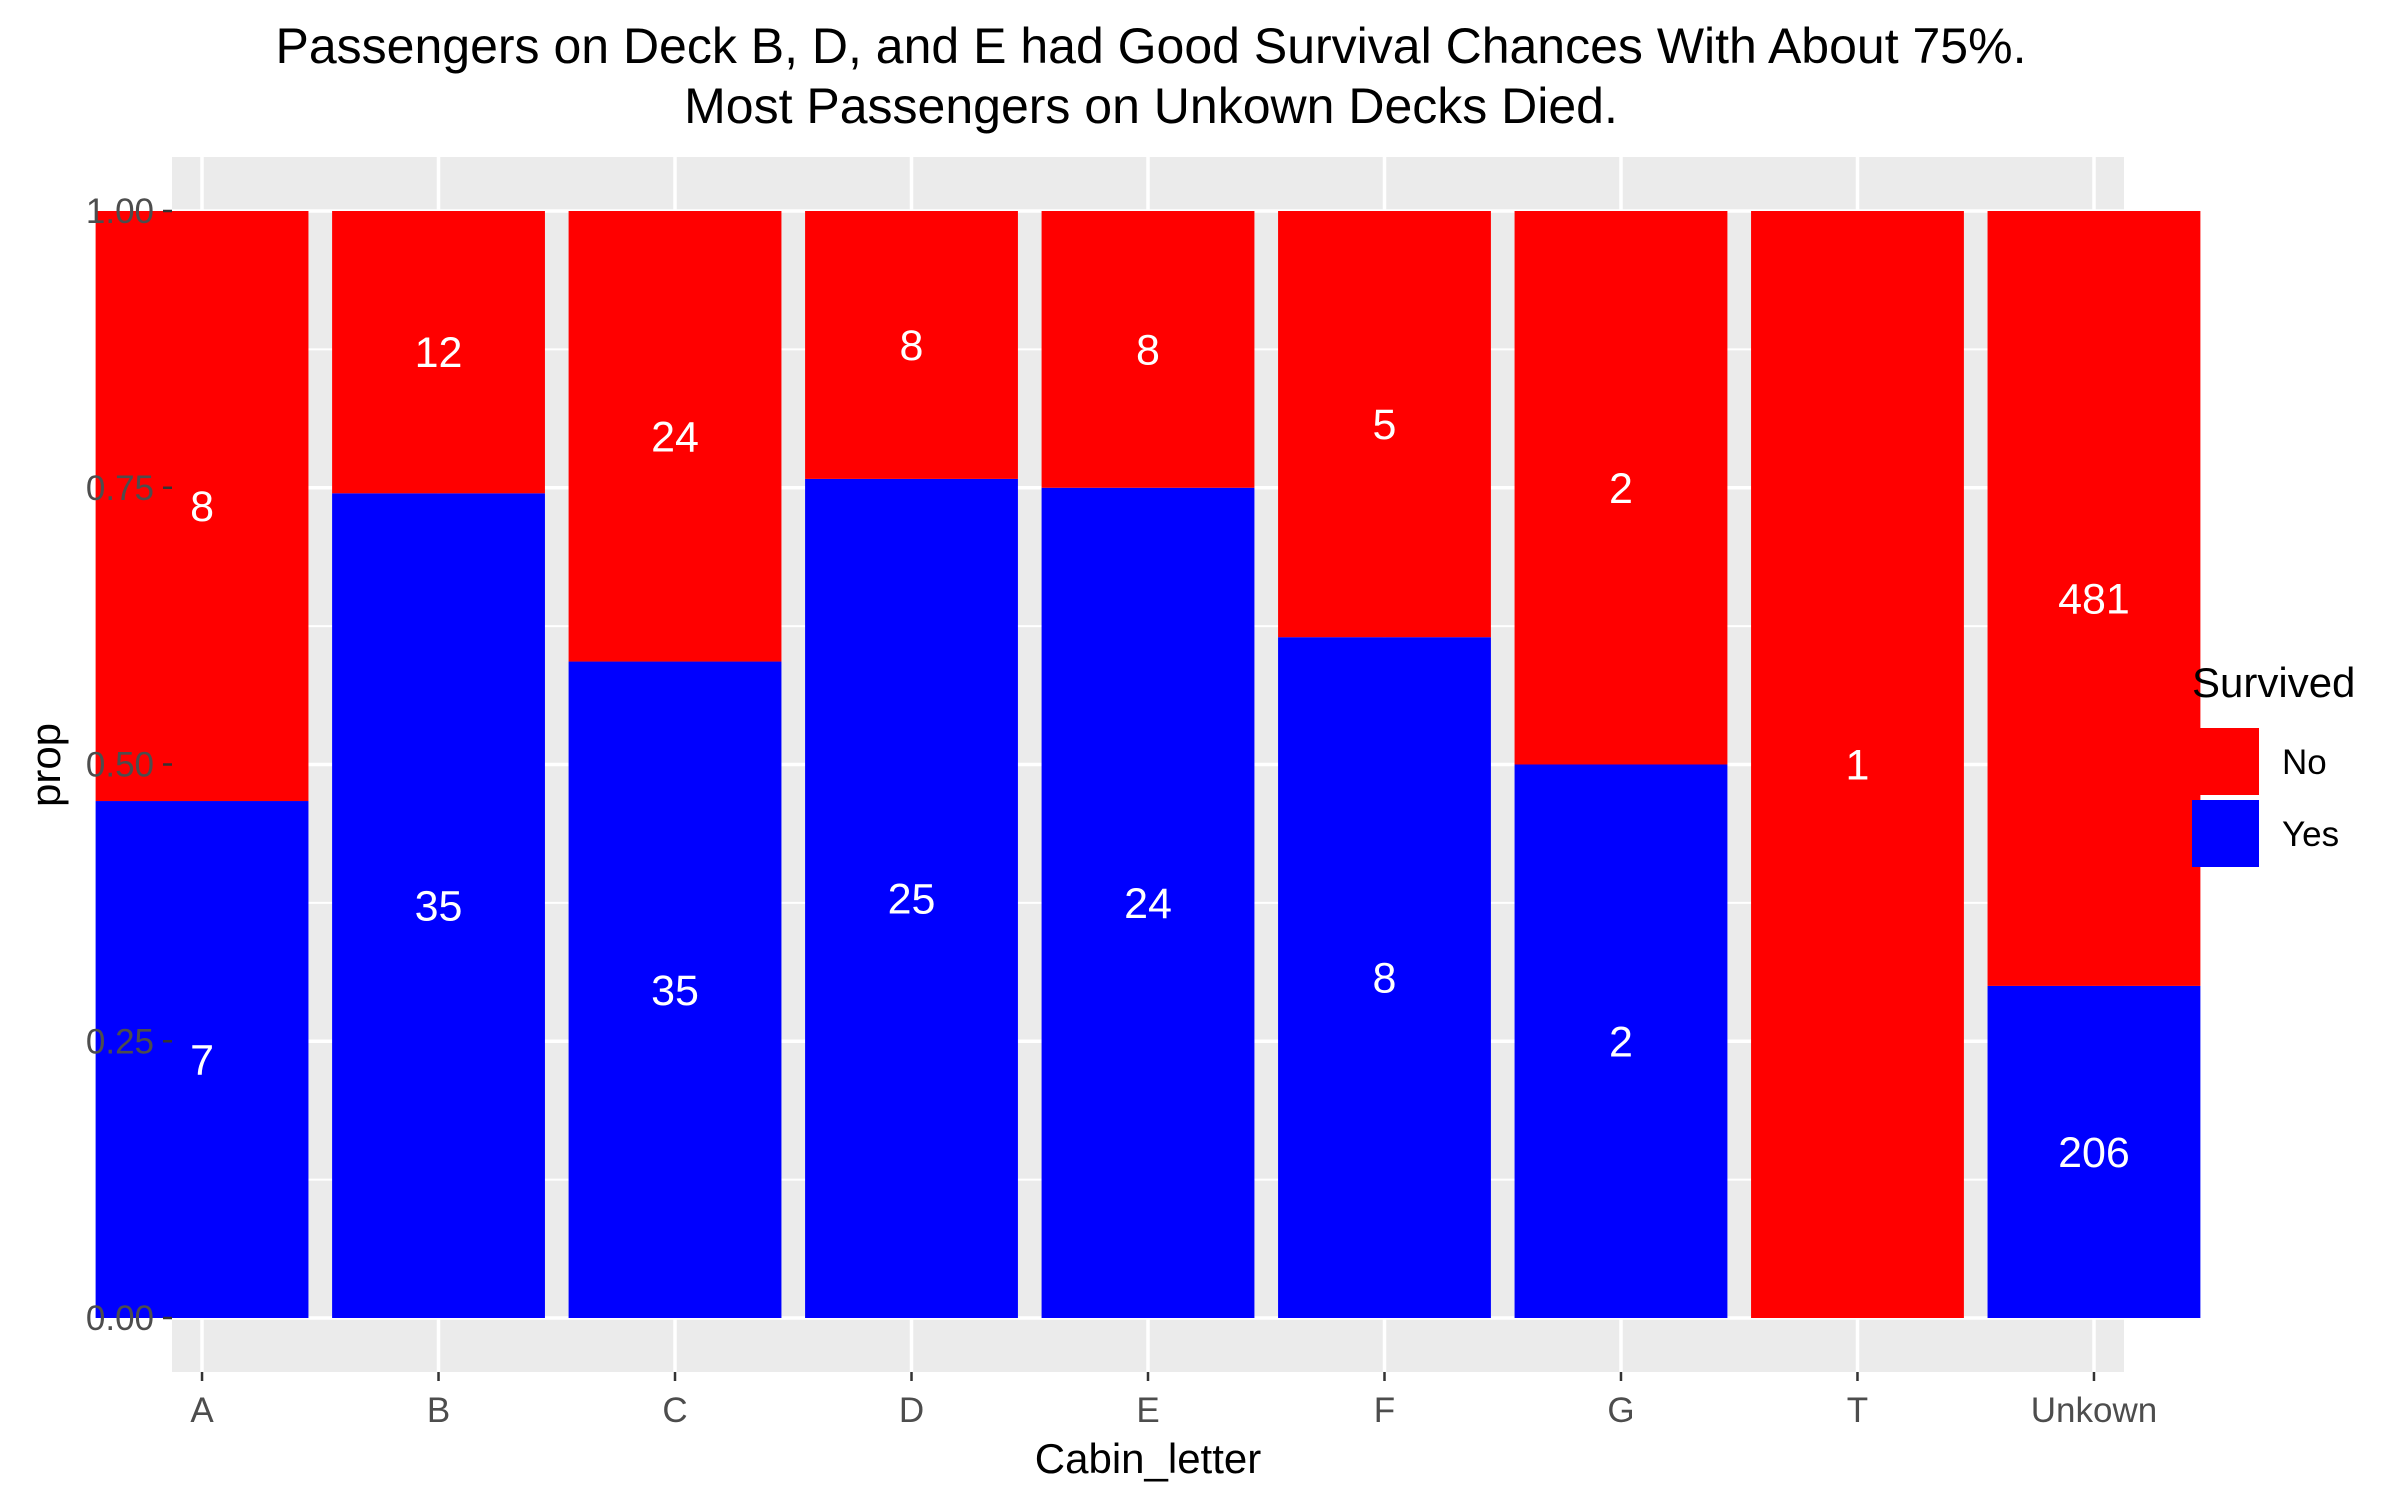 This screenshot has height=1499, width=2400. What do you see at coordinates (1147, 1410) in the screenshot?
I see `x-tick-label-e: E` at bounding box center [1147, 1410].